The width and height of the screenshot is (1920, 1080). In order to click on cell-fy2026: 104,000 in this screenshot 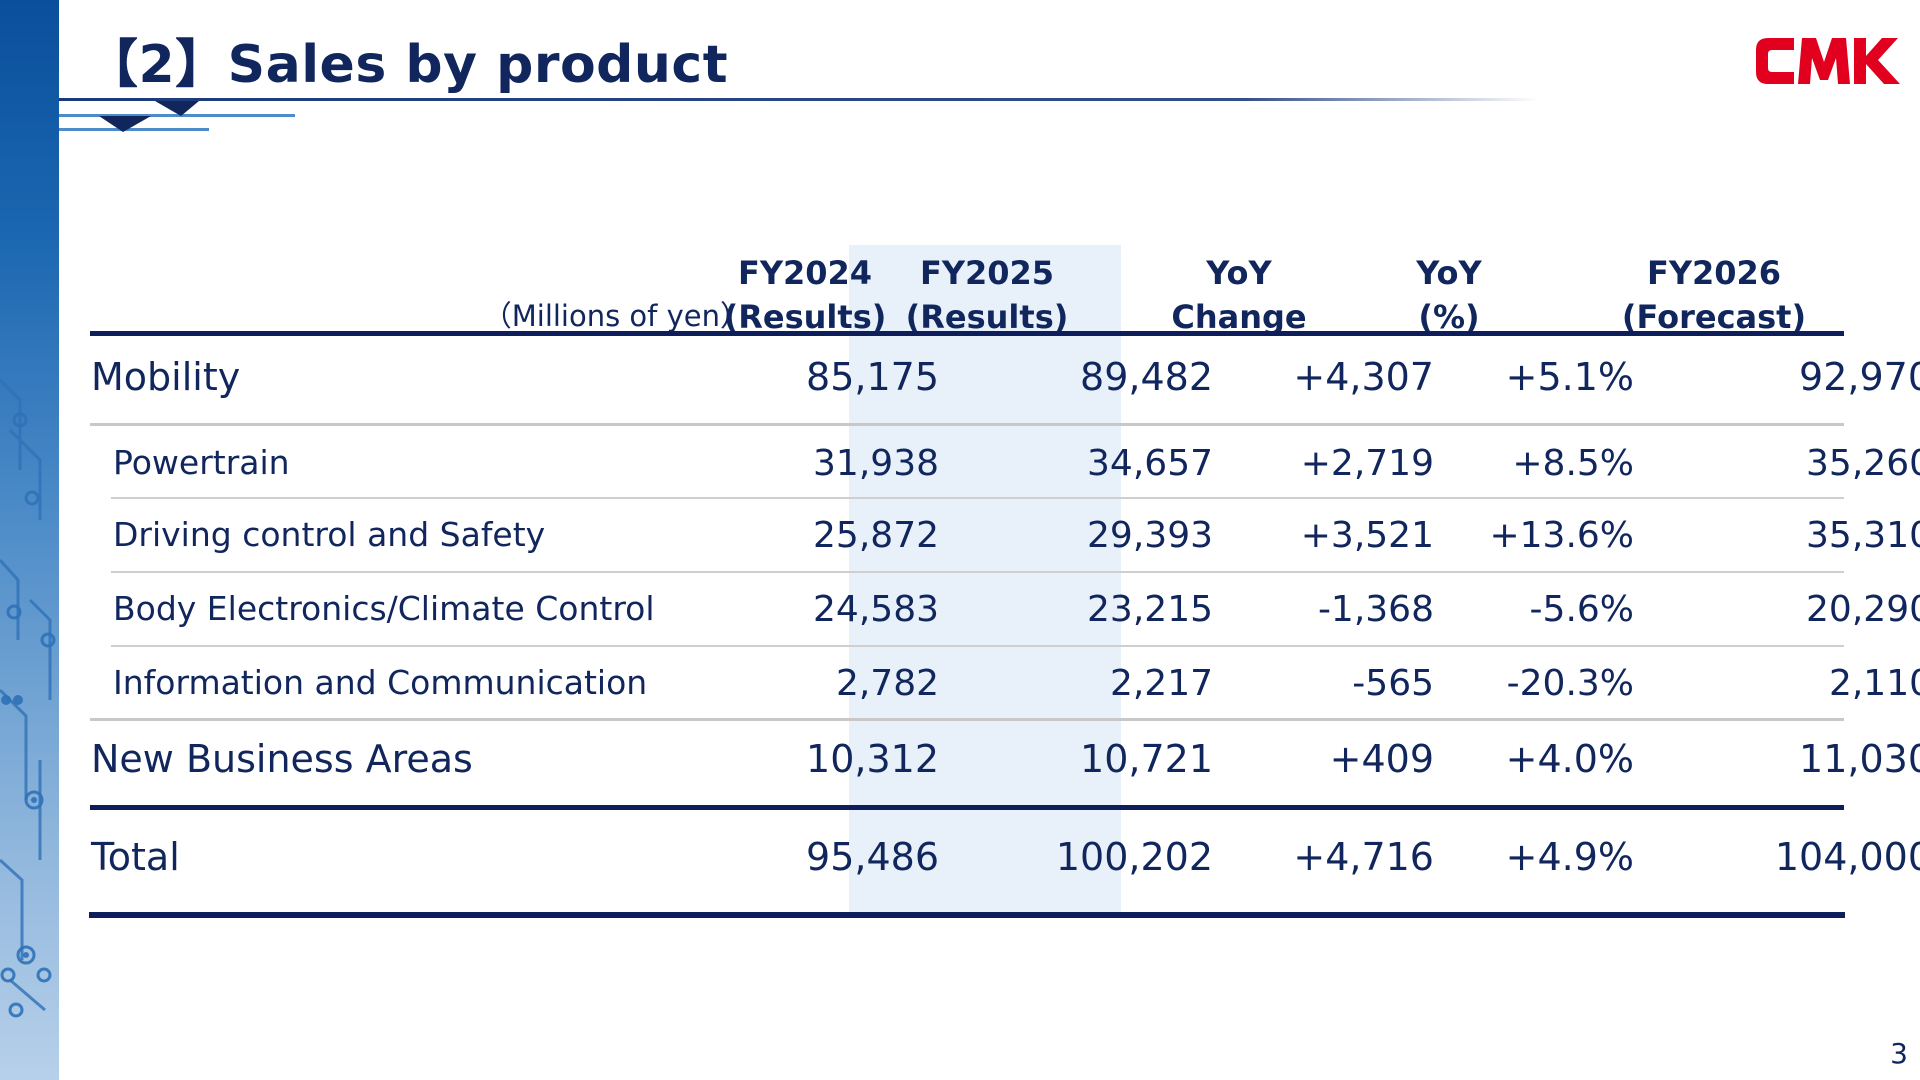, I will do `click(1847, 857)`.